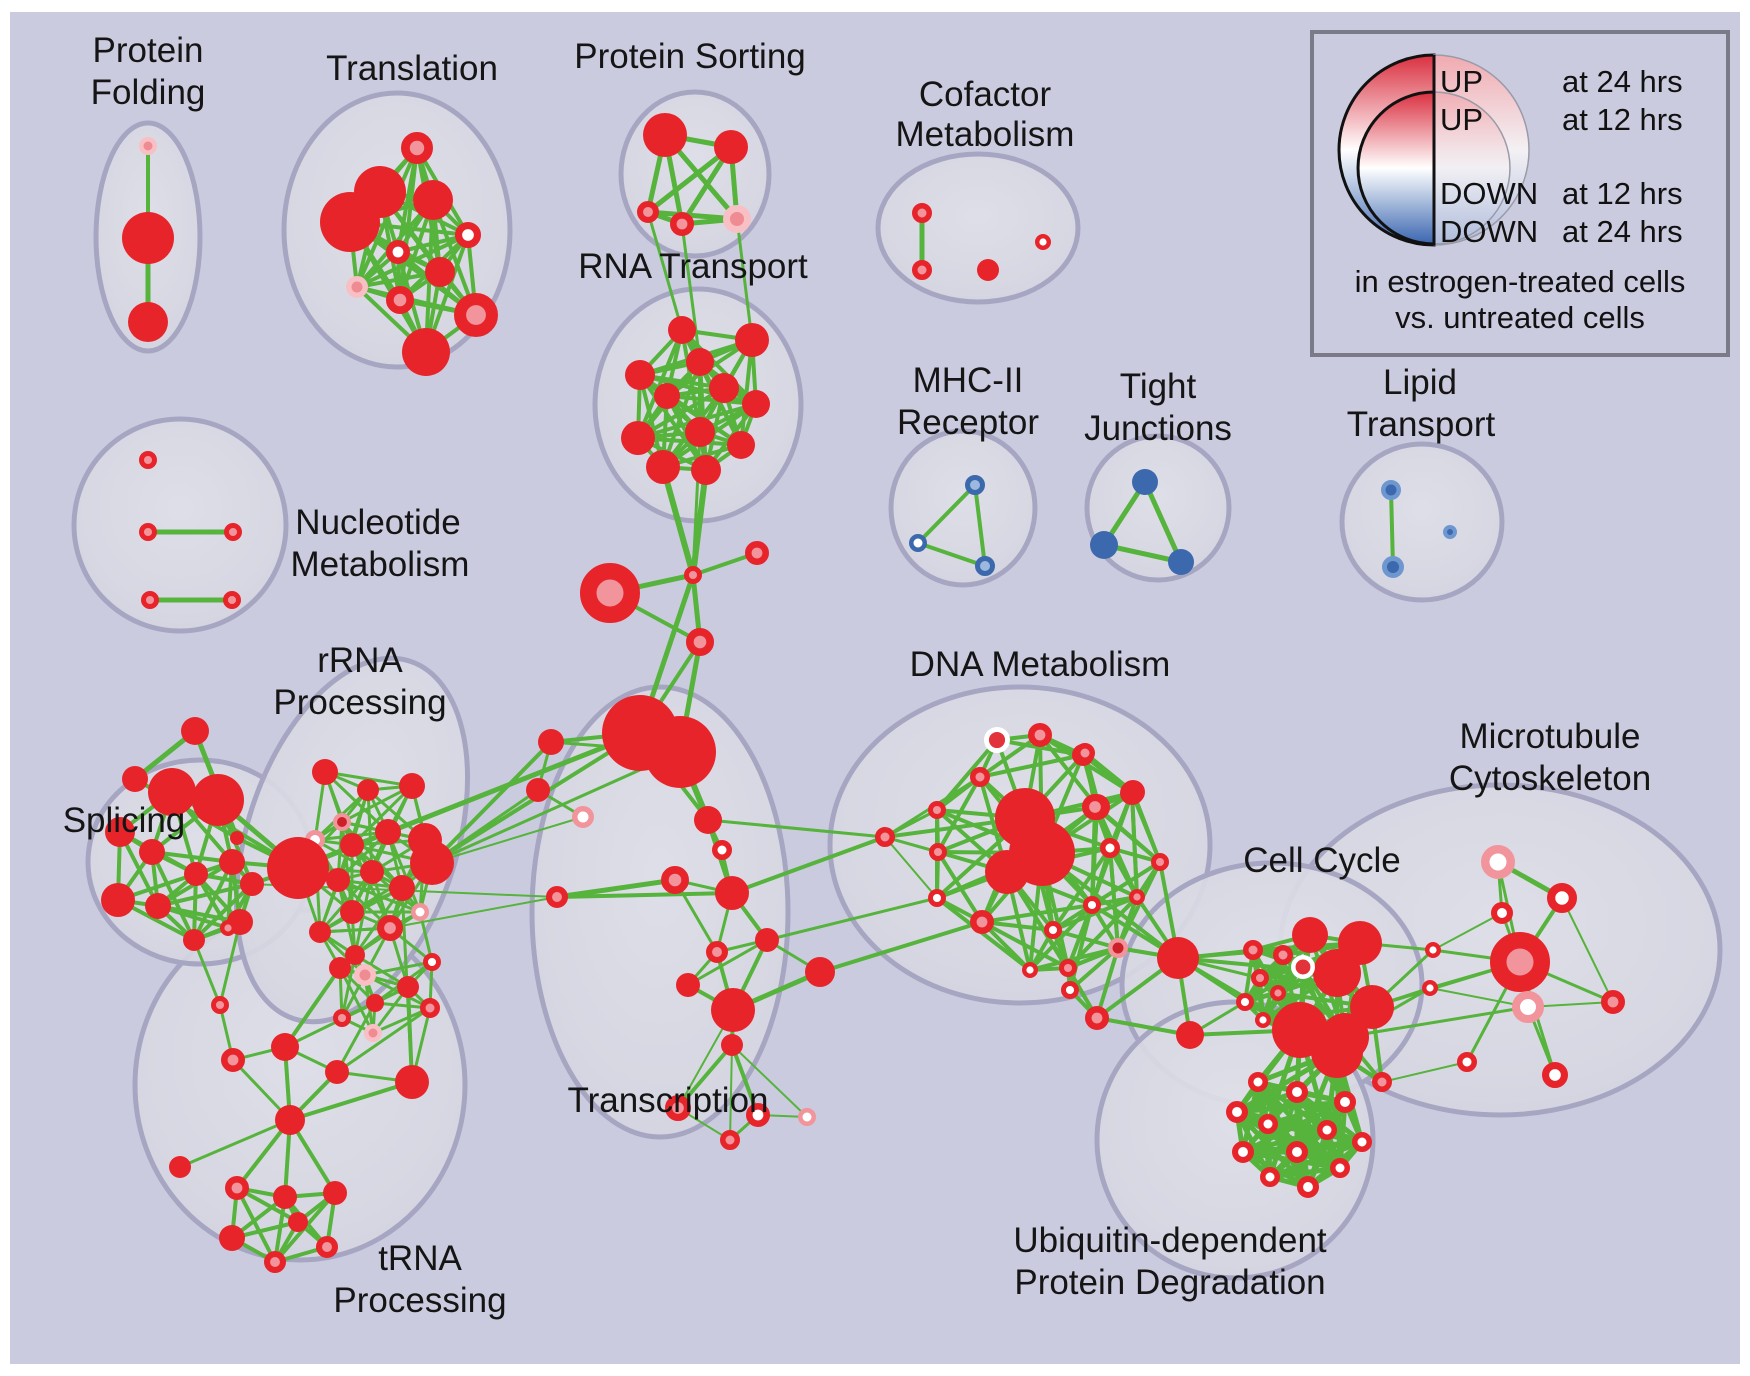  Describe the element at coordinates (1502, 913) in the screenshot. I see `gene-node-mt3` at that location.